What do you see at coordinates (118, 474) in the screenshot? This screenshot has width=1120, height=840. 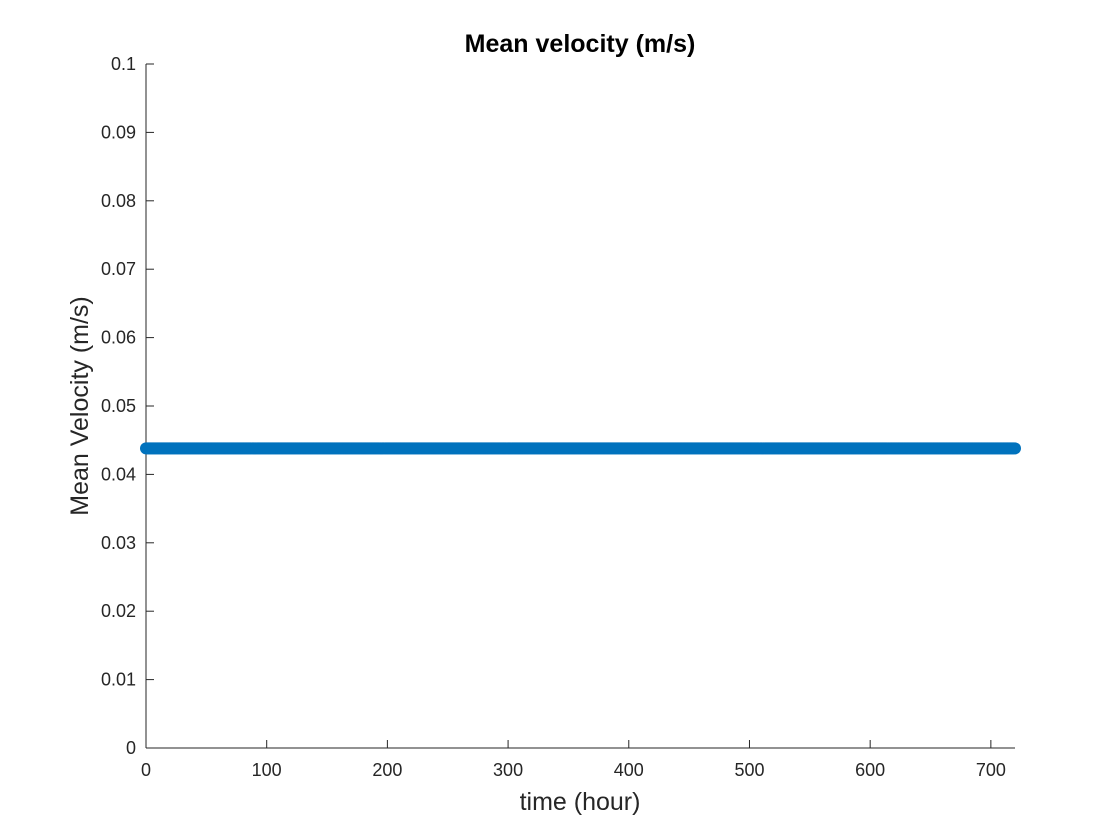 I see `y-tick-label: 0.04` at bounding box center [118, 474].